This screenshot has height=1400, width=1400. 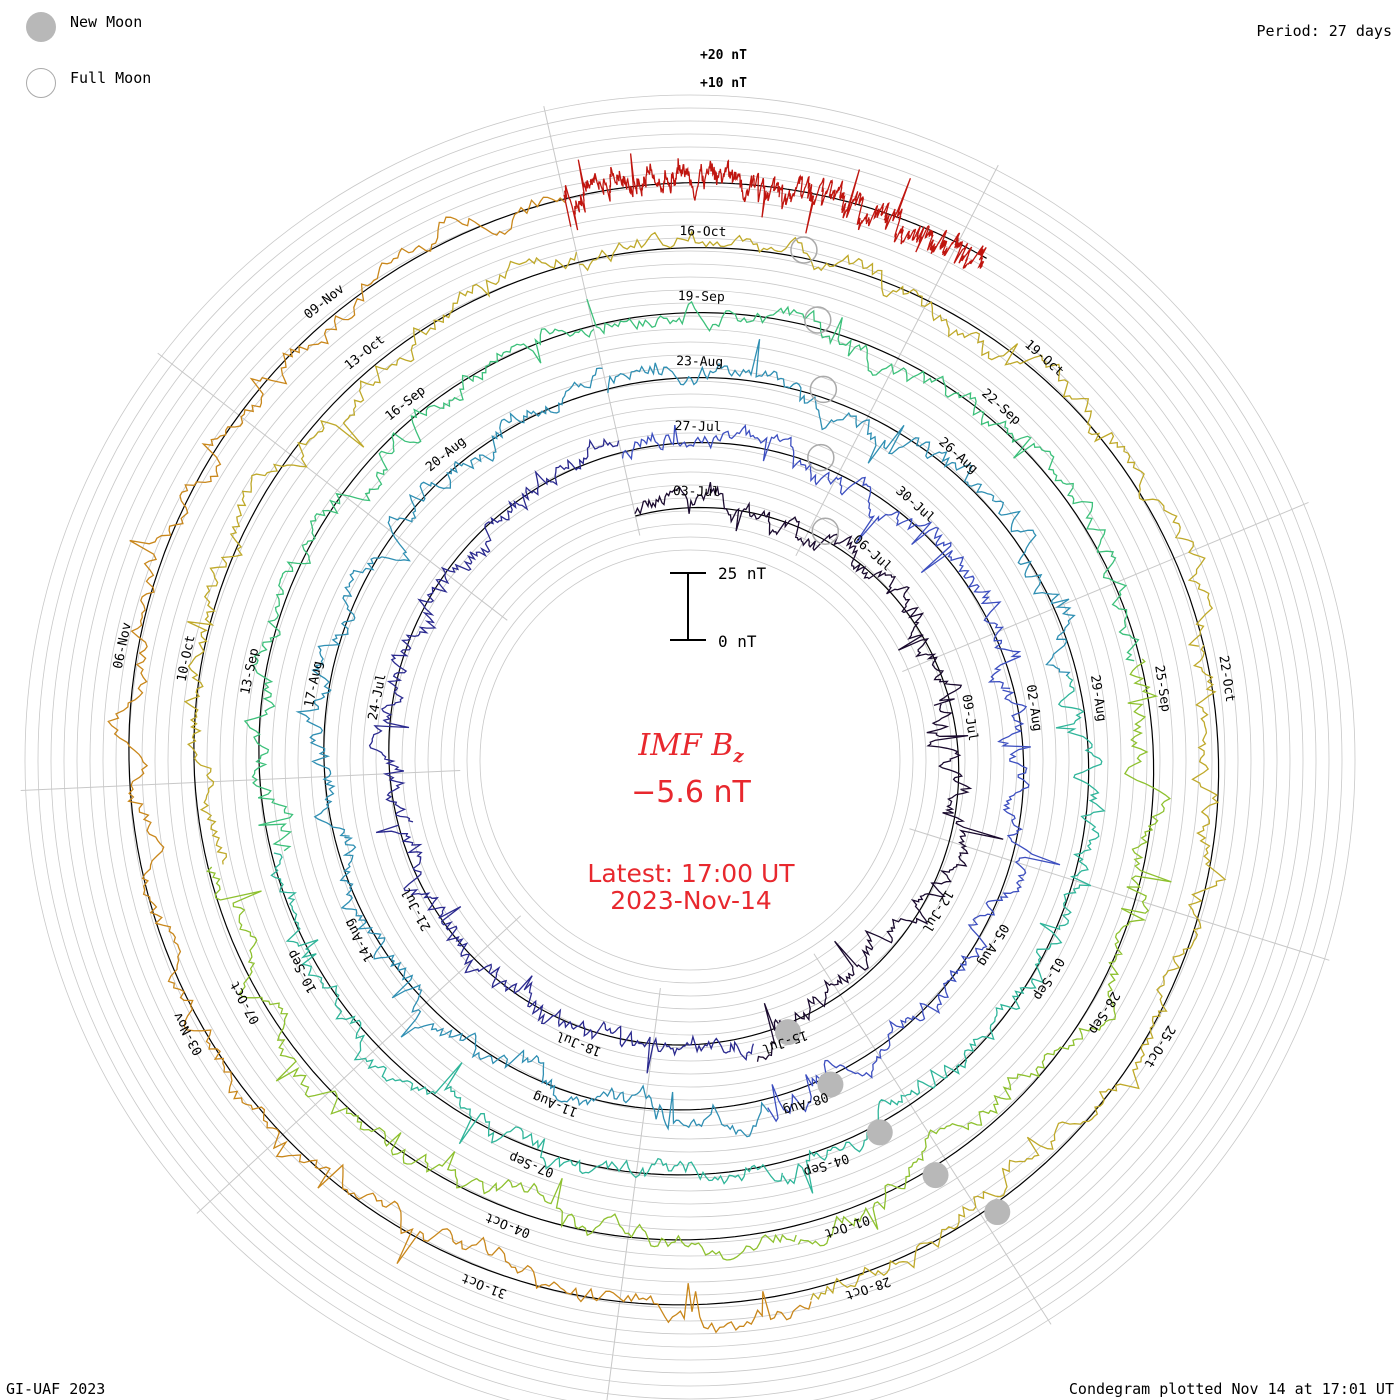 I want to click on date-label: 20-Aug, so click(x=446, y=454).